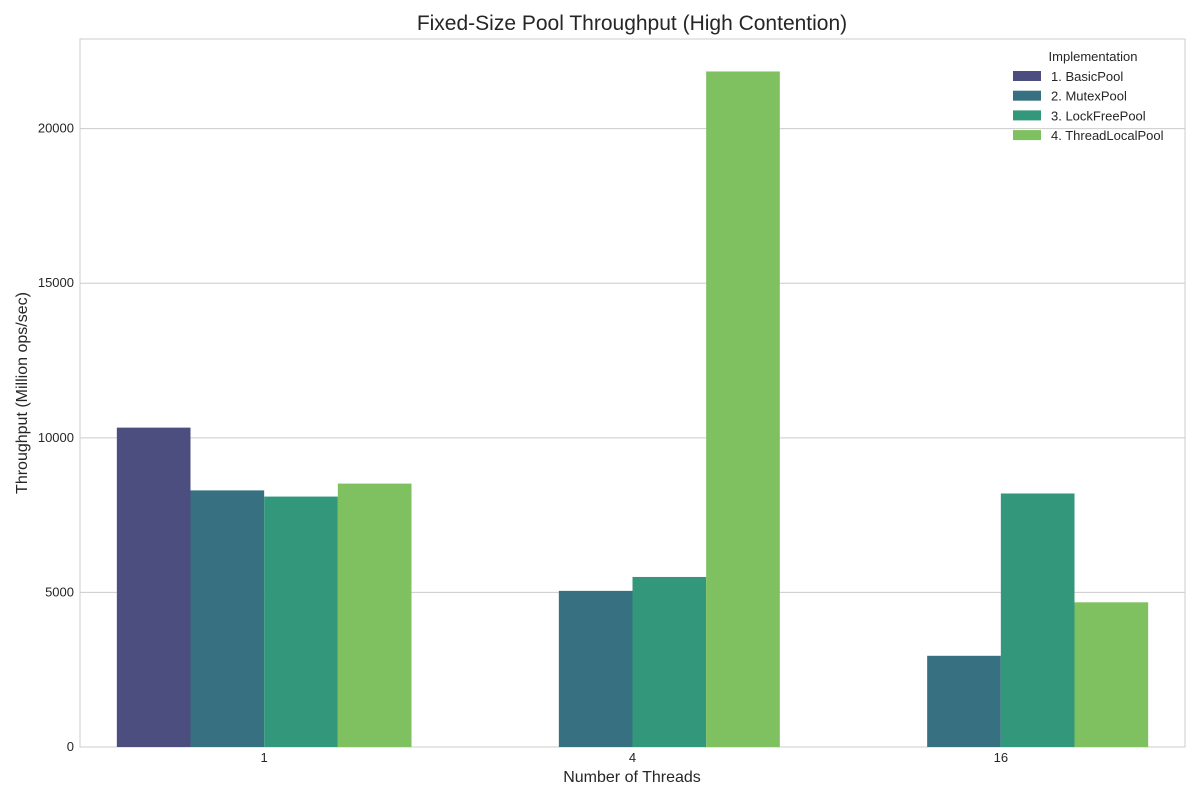 The image size is (1200, 800). I want to click on bar-mutexpool-1-threads, so click(227, 618).